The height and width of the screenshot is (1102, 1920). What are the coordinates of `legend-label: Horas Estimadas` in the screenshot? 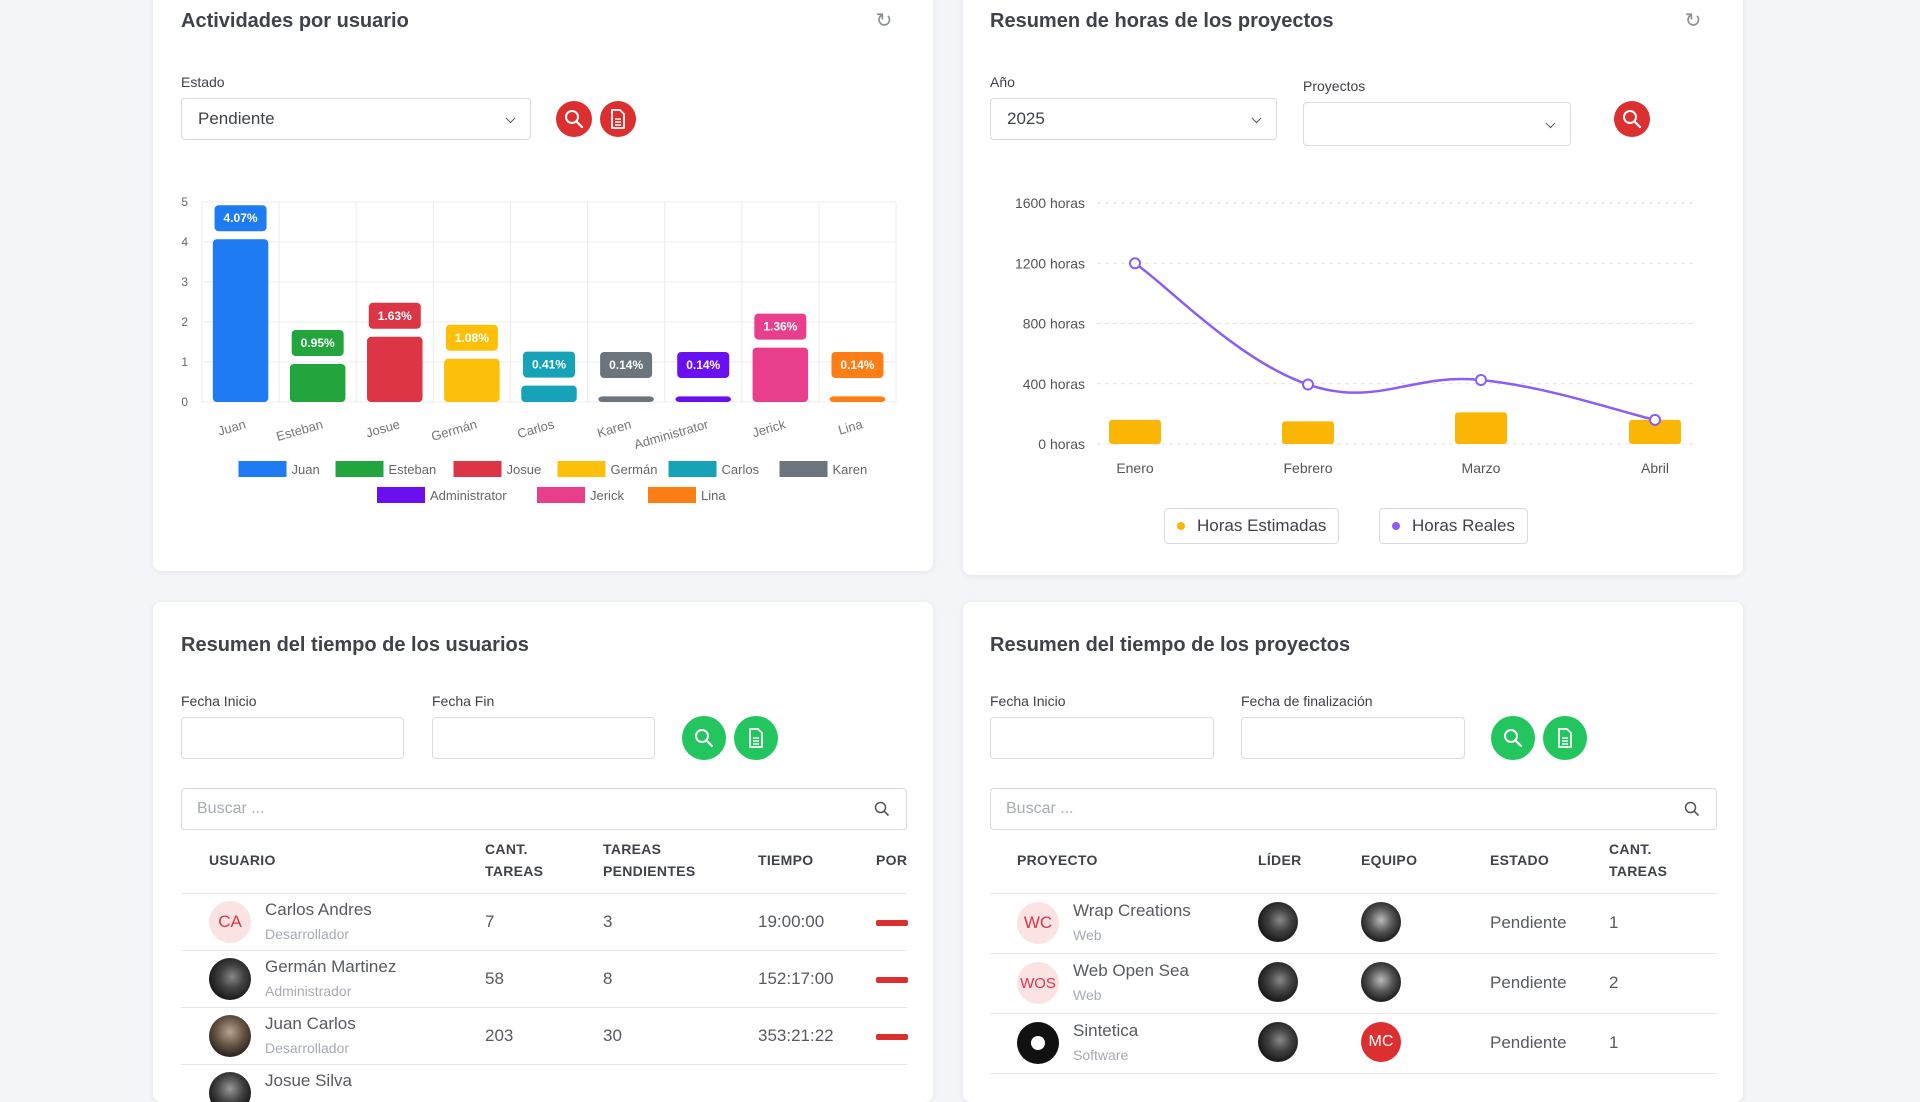 It's located at (1262, 525).